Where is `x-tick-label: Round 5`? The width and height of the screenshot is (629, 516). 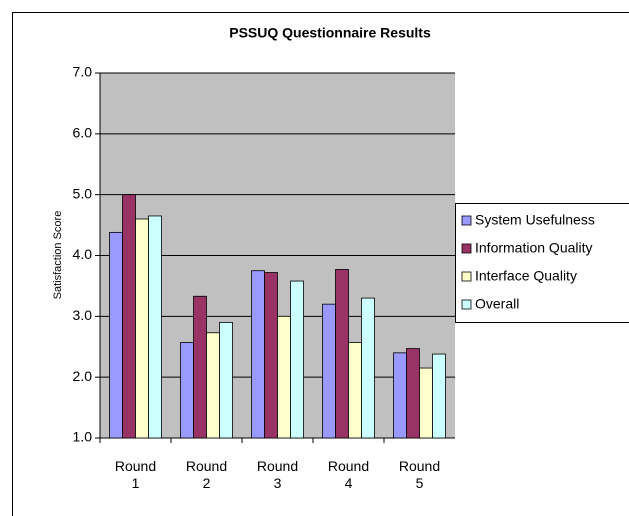
x-tick-label: Round 5 is located at coordinates (419, 474).